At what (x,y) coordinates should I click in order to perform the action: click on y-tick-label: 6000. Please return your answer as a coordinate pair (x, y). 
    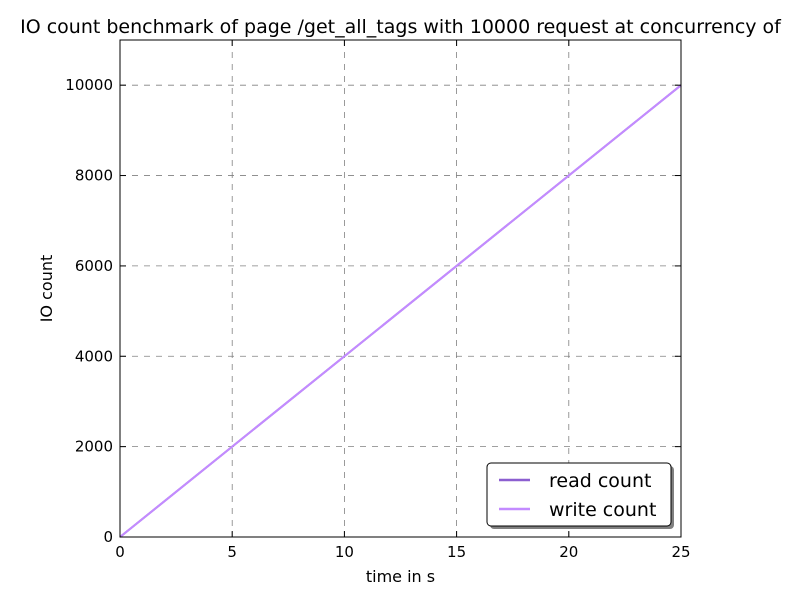
    Looking at the image, I should click on (94, 266).